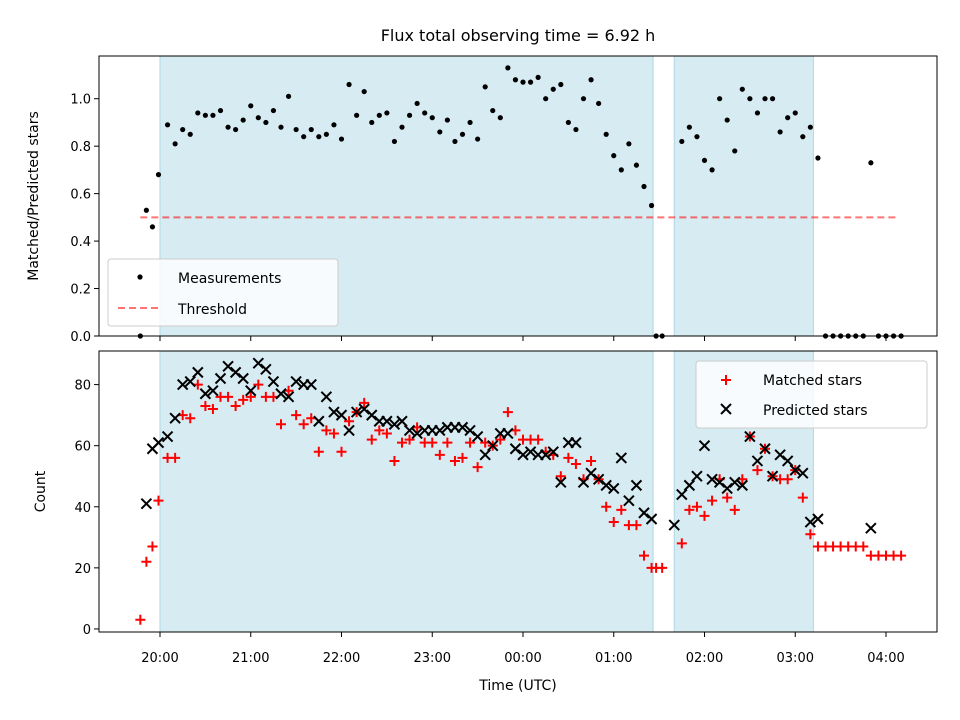  Describe the element at coordinates (34, 196) in the screenshot. I see `y-axis-label: Matched/Predicted stars` at that location.